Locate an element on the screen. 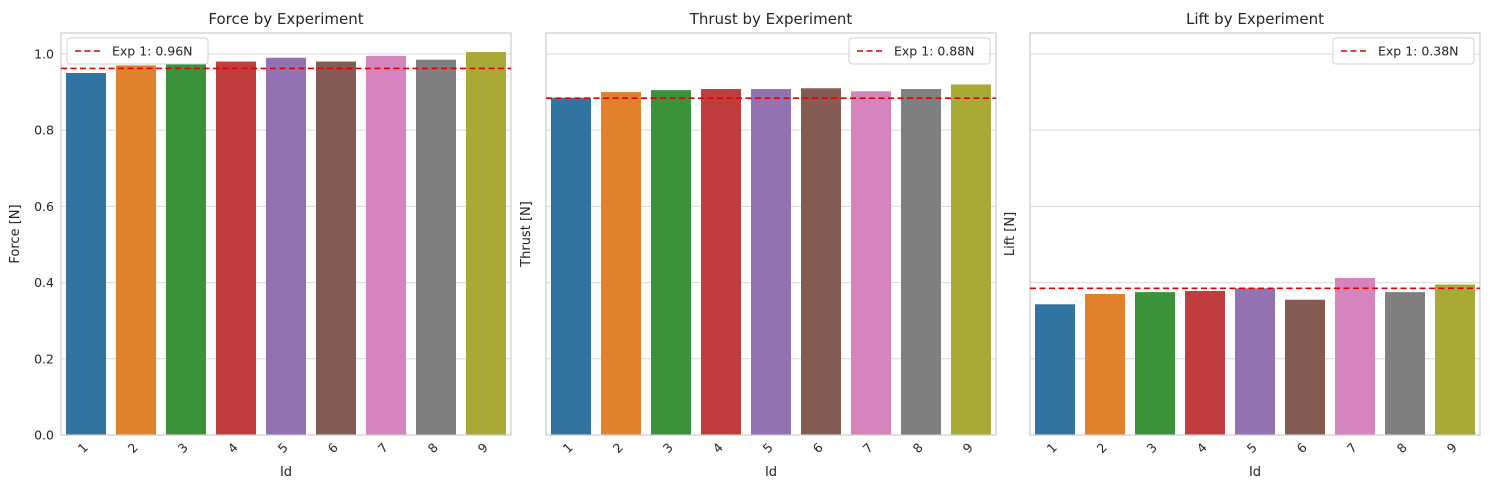  legend: Exp 1: 0.88N is located at coordinates (919, 51).